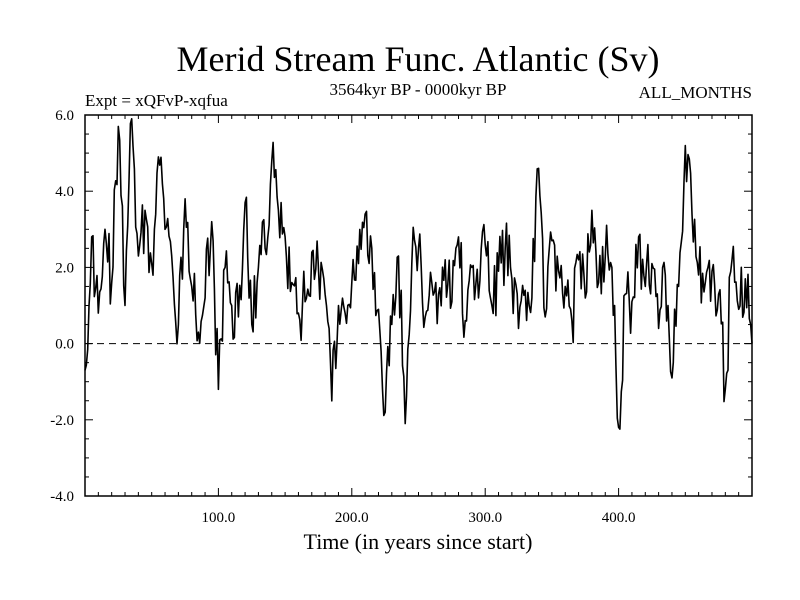  What do you see at coordinates (418, 59) in the screenshot?
I see `chart-title: Merid Stream Func. Atlantic (Sv)` at bounding box center [418, 59].